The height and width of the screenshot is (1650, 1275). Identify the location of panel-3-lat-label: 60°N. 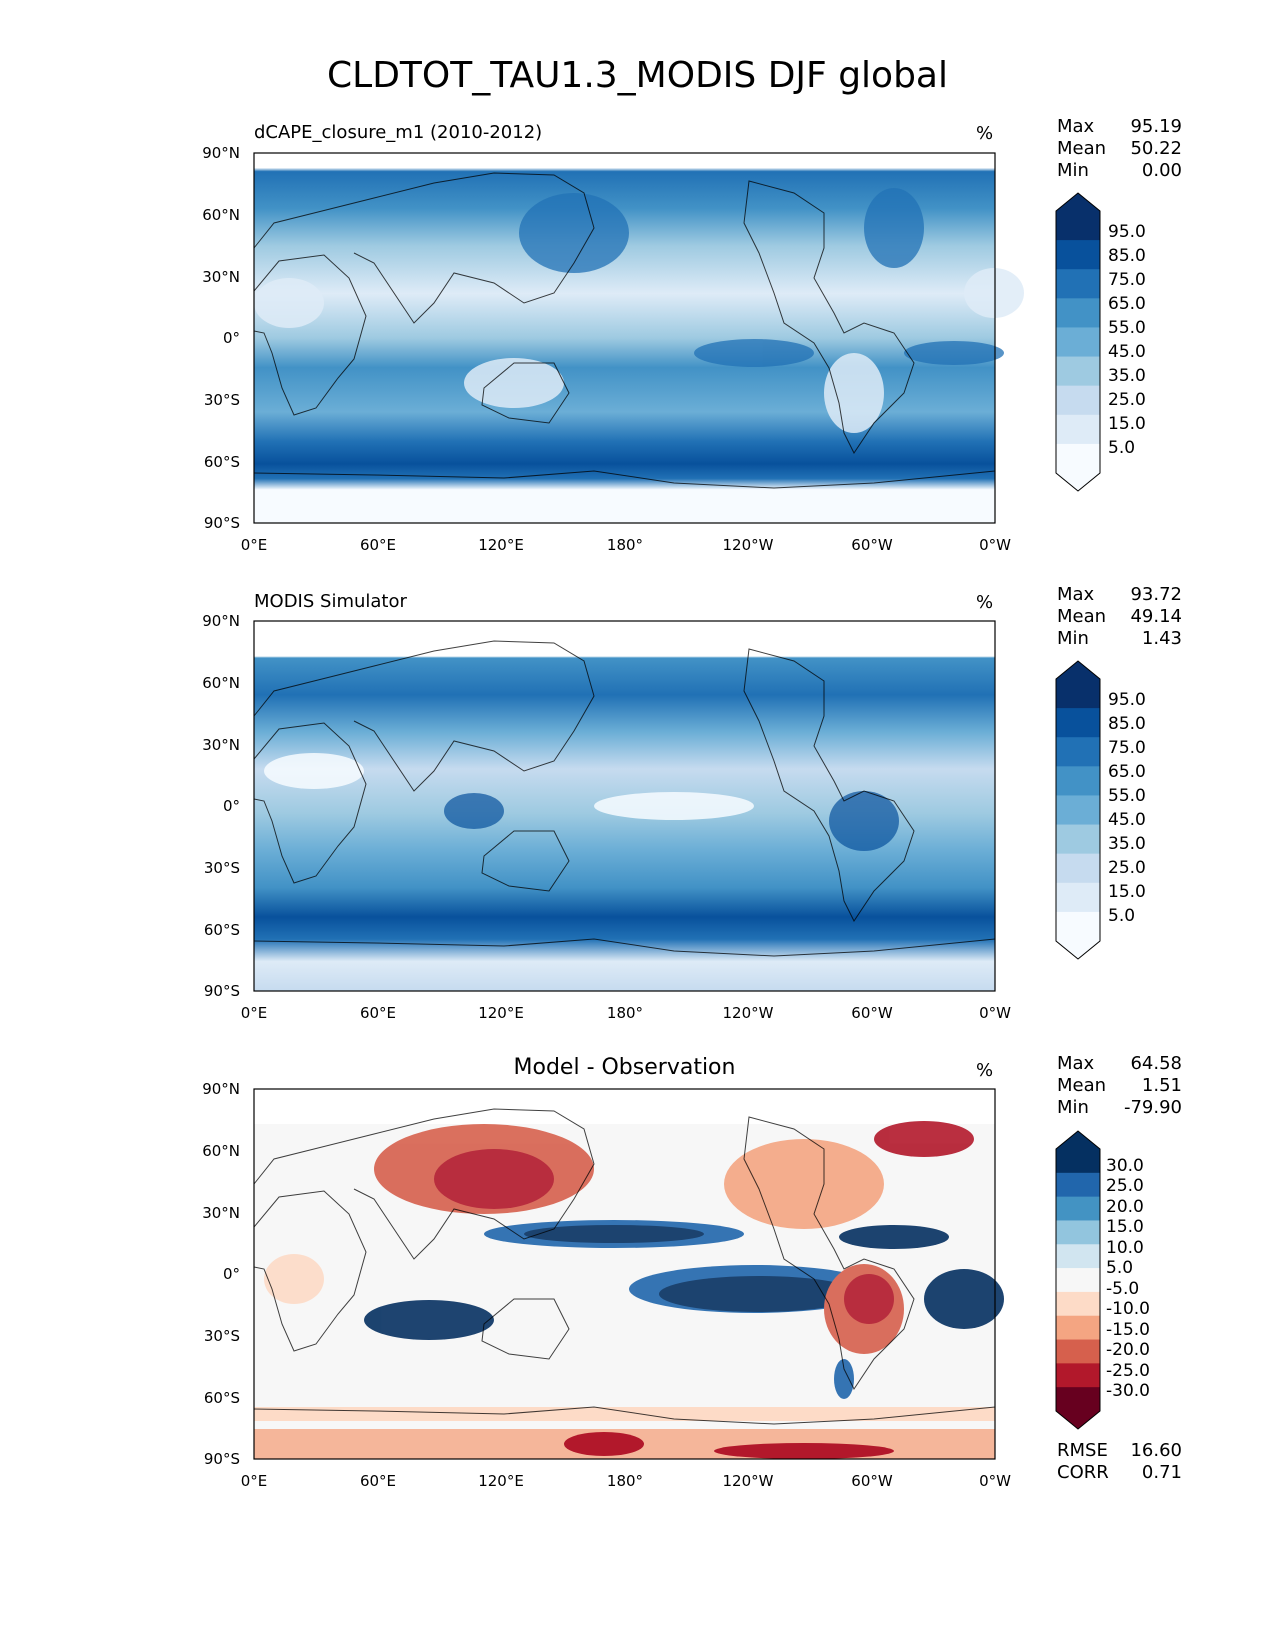
(221, 1151).